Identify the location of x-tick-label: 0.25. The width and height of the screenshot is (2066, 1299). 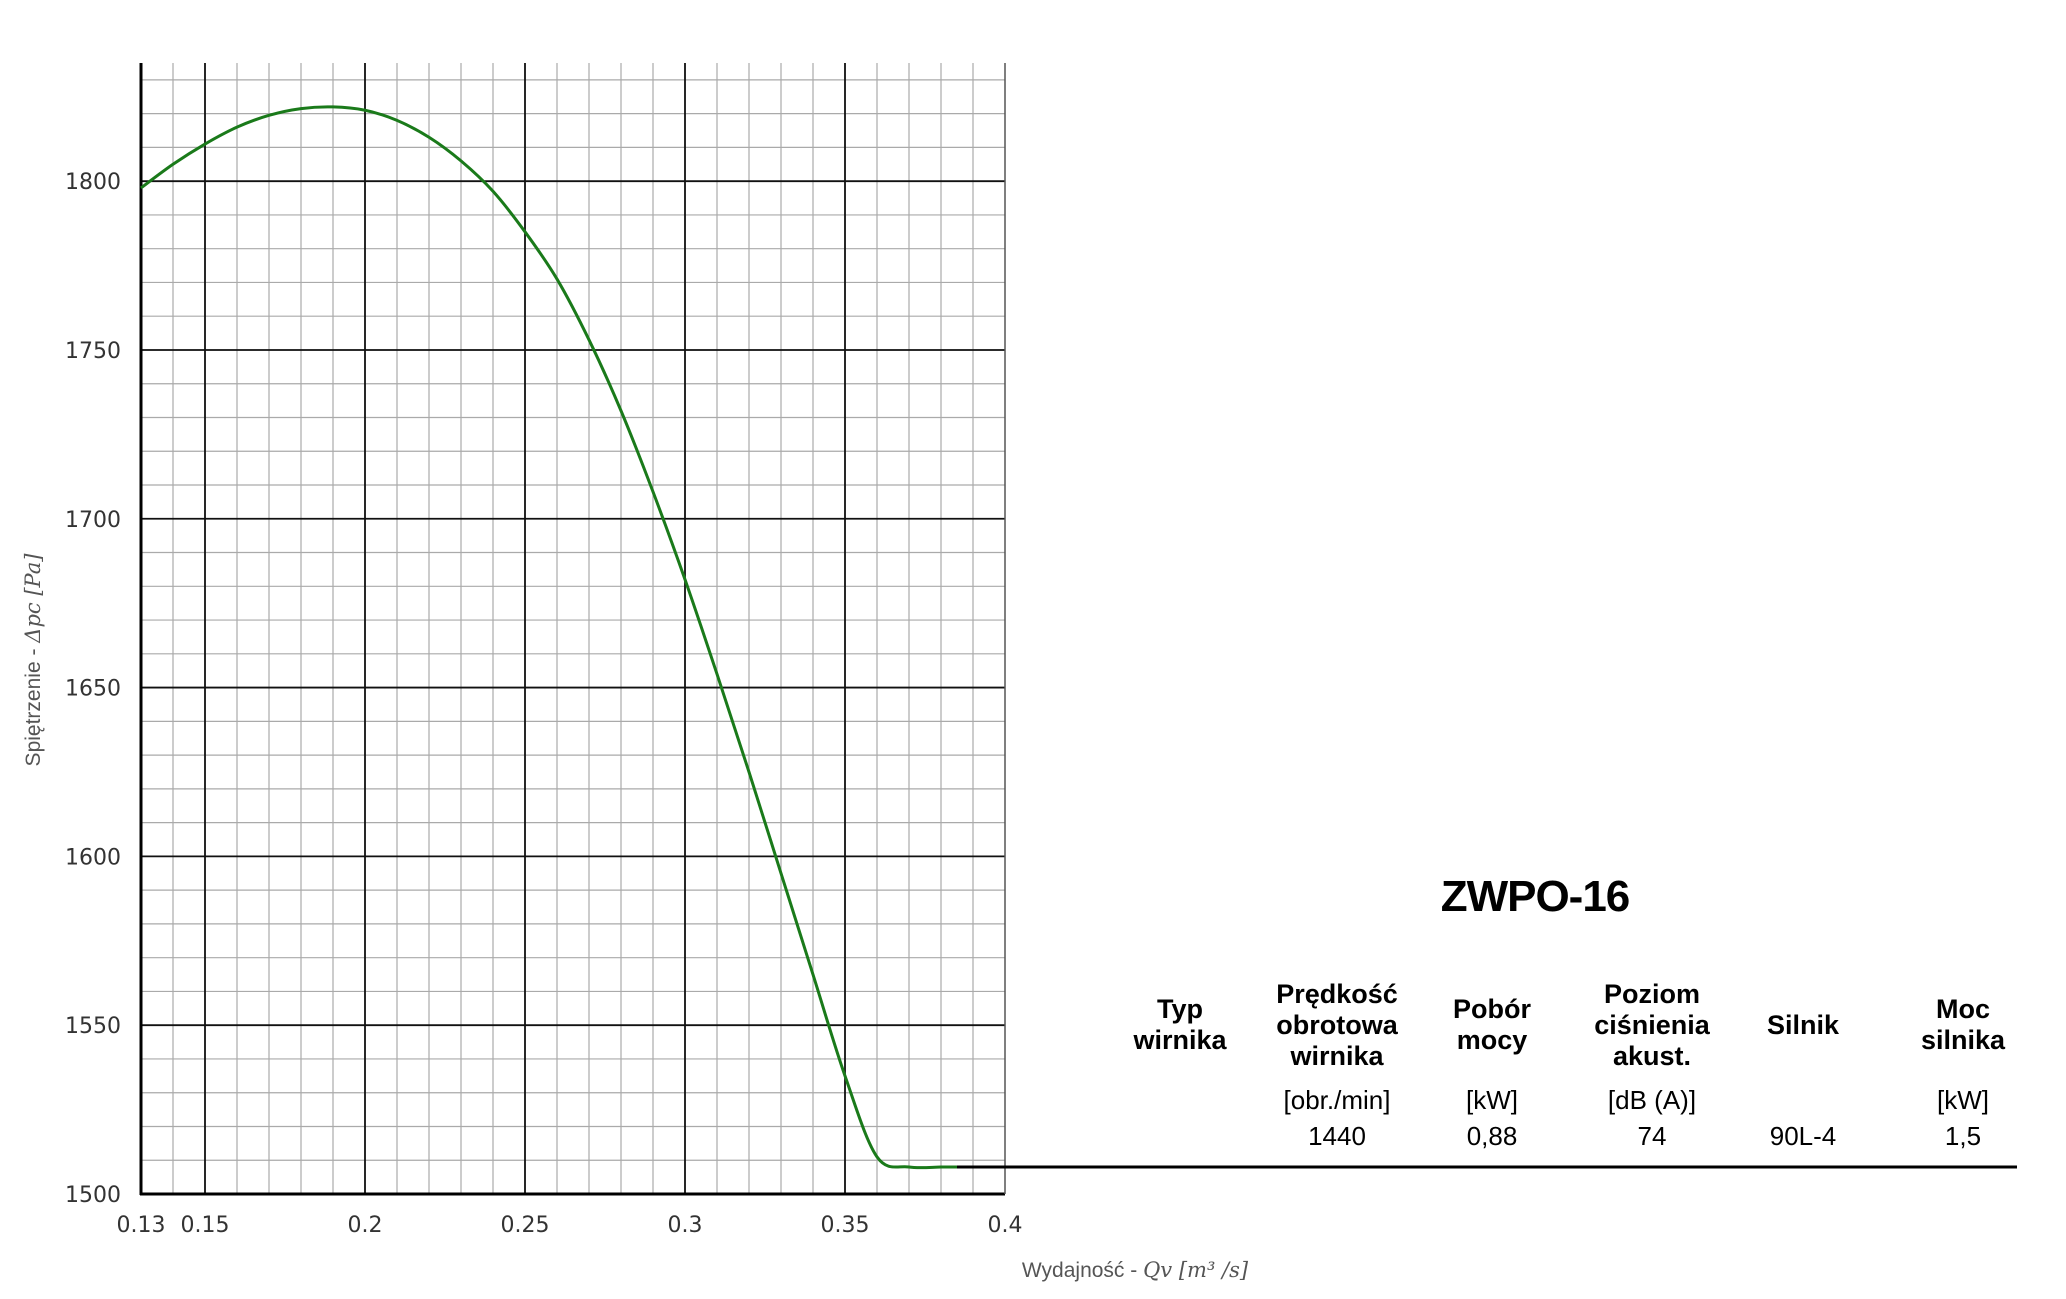
(525, 1225).